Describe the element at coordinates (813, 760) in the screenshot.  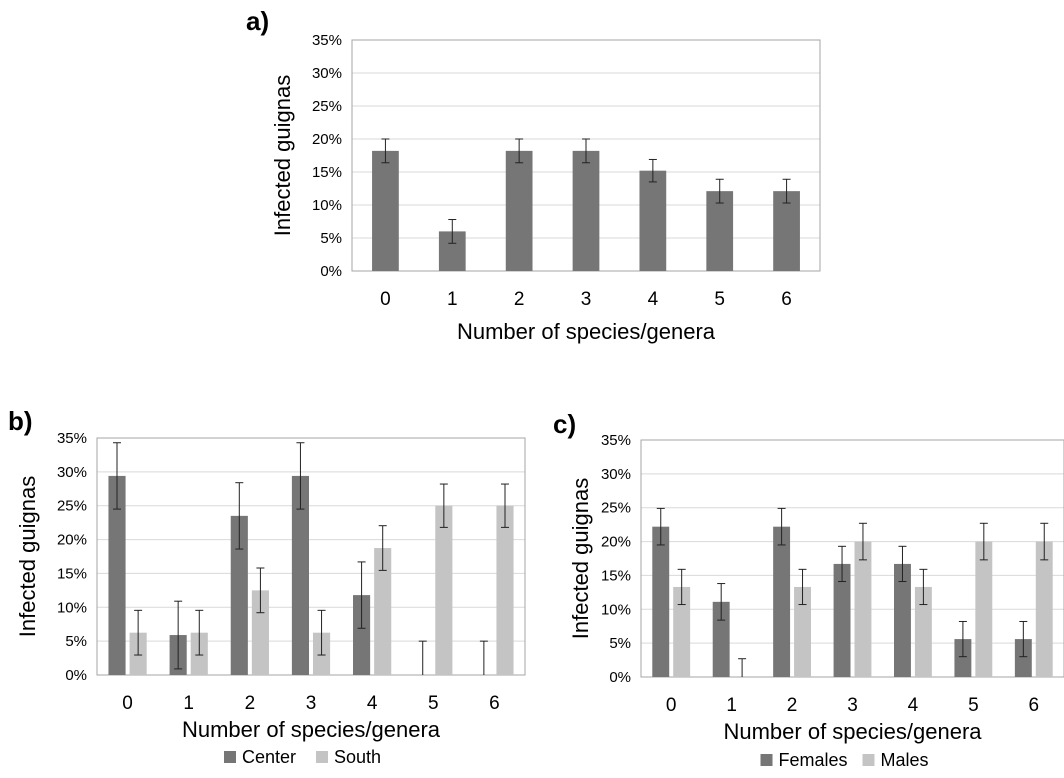
I see `legend-label: Females` at that location.